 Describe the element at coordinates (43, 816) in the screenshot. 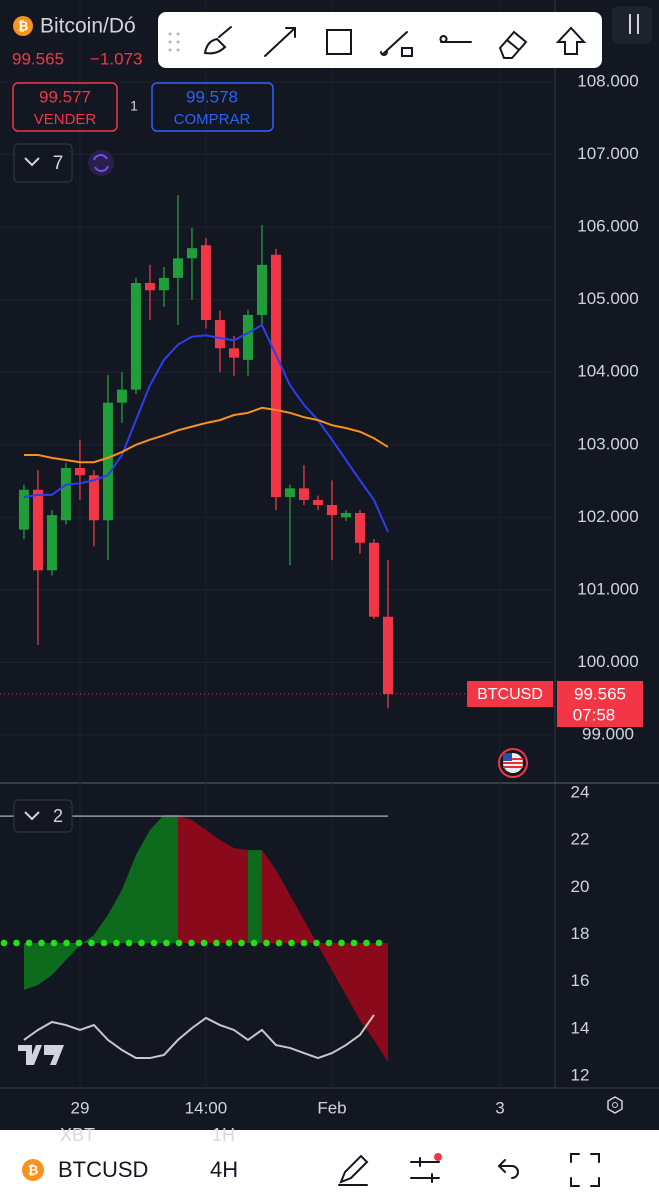

I see `indicator-toggle` at that location.